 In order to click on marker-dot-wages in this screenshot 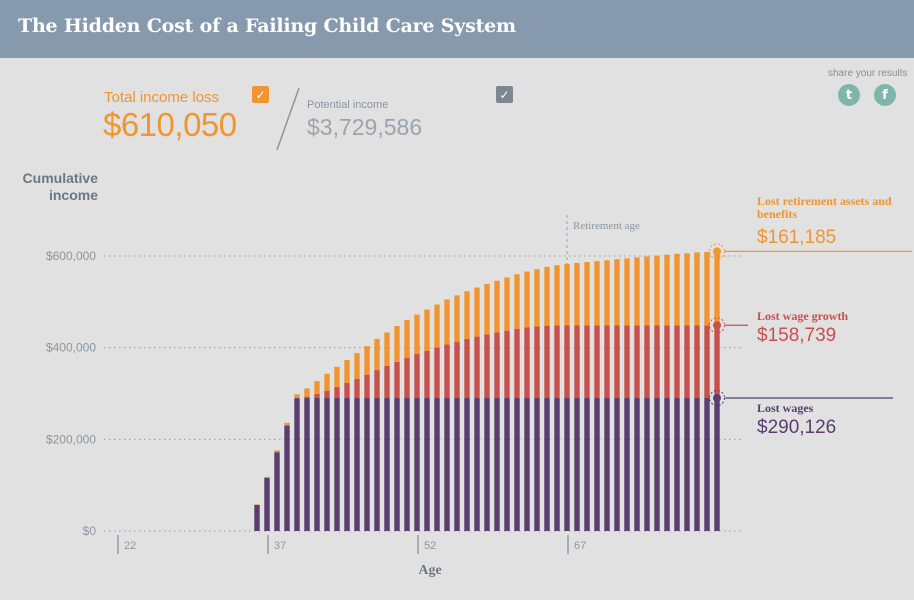, I will do `click(717, 398)`.